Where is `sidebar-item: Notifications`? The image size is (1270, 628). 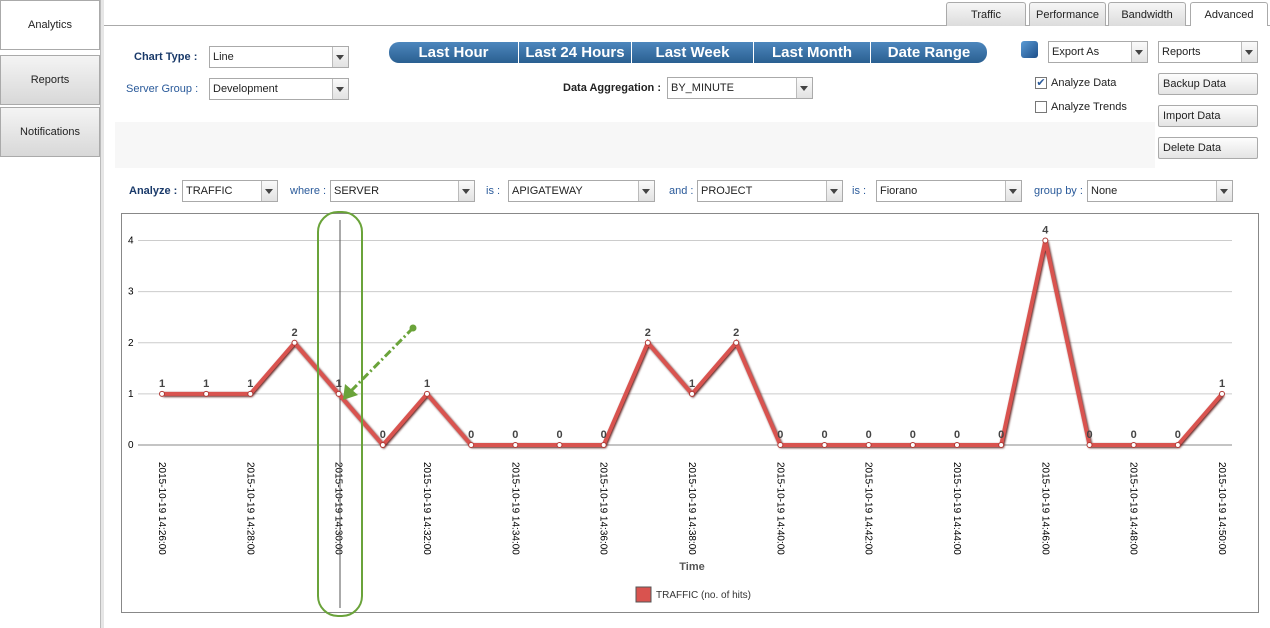
sidebar-item: Notifications is located at coordinates (50, 132).